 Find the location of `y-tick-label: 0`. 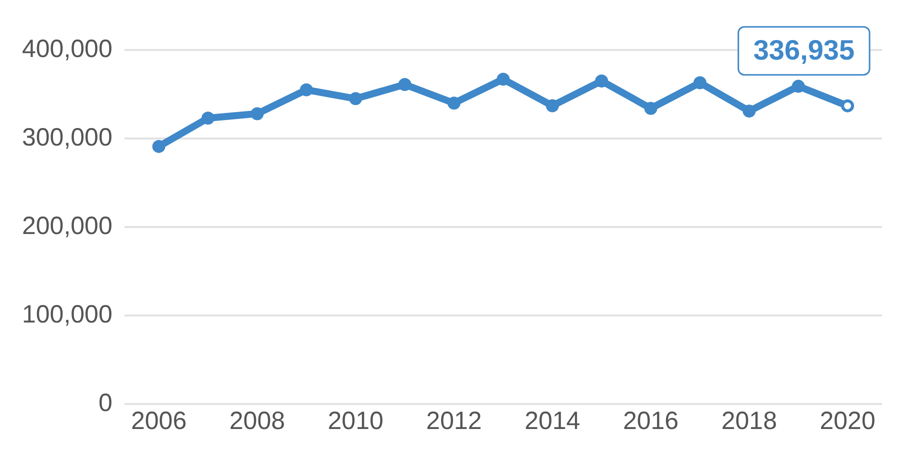

y-tick-label: 0 is located at coordinates (105, 402).